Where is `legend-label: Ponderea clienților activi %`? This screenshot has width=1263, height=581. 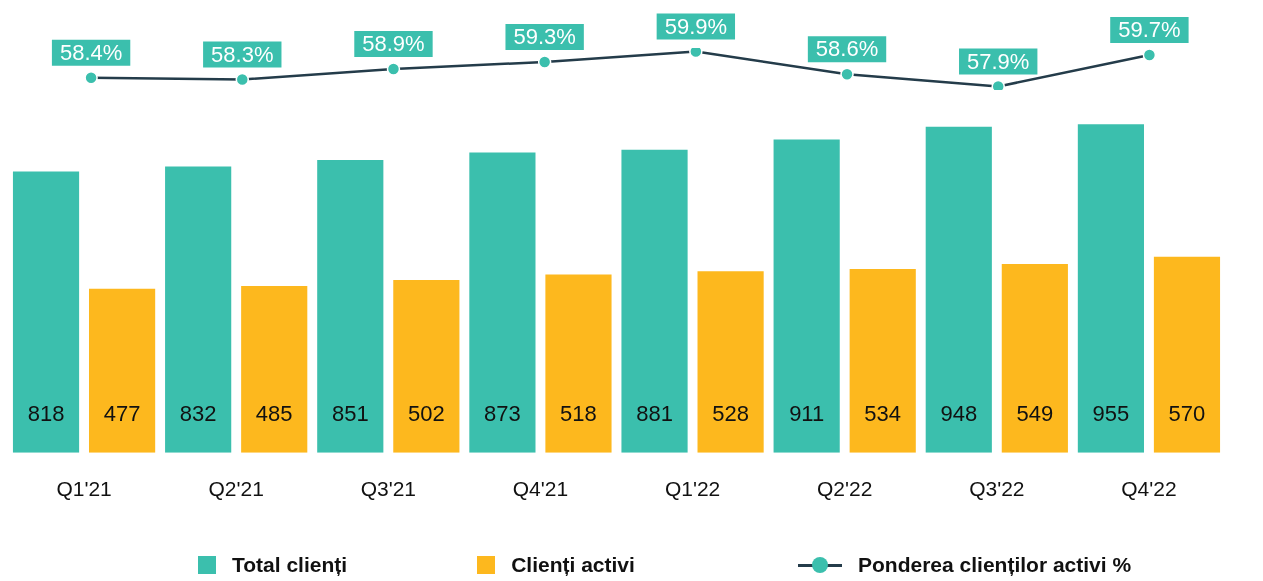
legend-label: Ponderea clienților activi % is located at coordinates (995, 565).